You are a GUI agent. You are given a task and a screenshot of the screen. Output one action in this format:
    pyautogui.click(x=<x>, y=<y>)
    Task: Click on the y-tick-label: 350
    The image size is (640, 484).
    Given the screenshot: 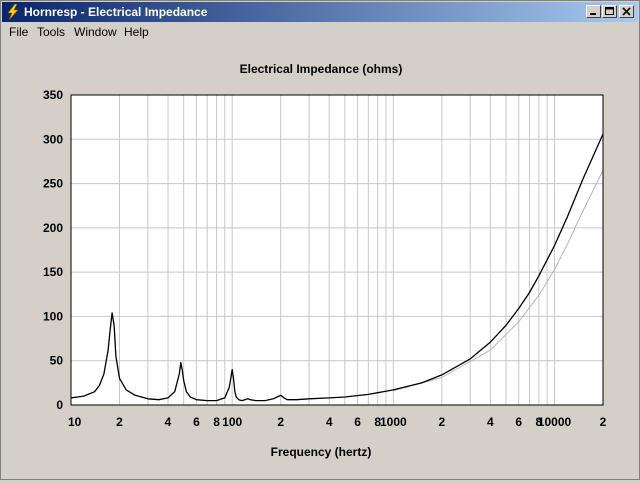 What is the action you would take?
    pyautogui.click(x=53, y=95)
    